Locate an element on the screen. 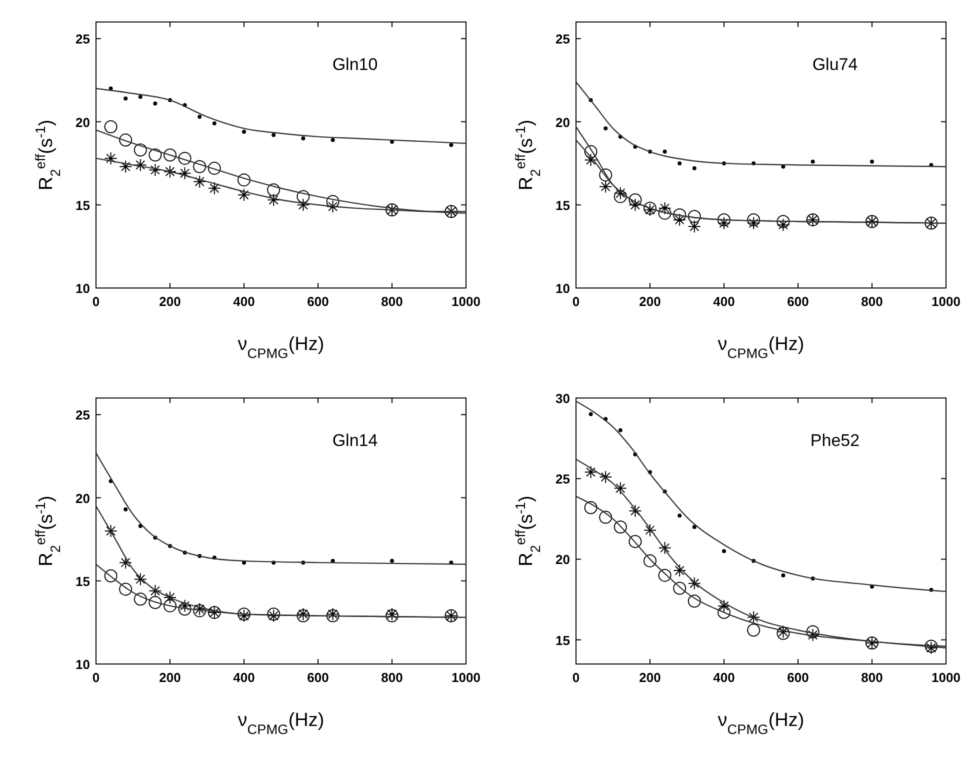 This screenshot has width=969, height=763. text: Phe52 is located at coordinates (835, 440).